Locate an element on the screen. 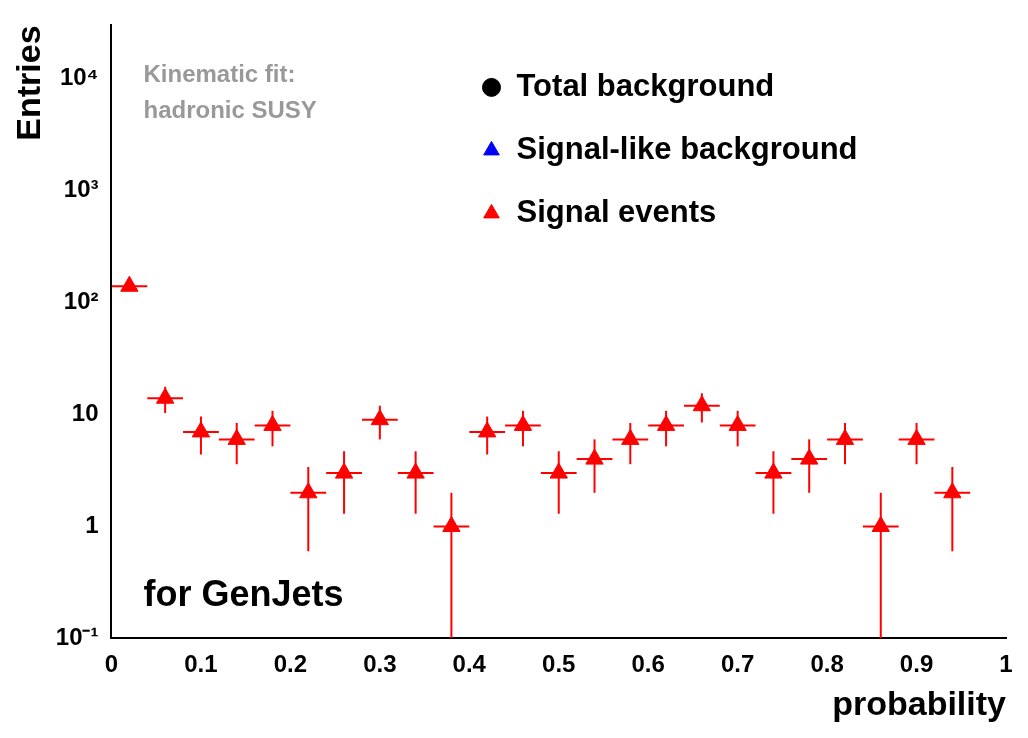 The height and width of the screenshot is (738, 1028). x-tick-label: 0 is located at coordinates (111, 664).